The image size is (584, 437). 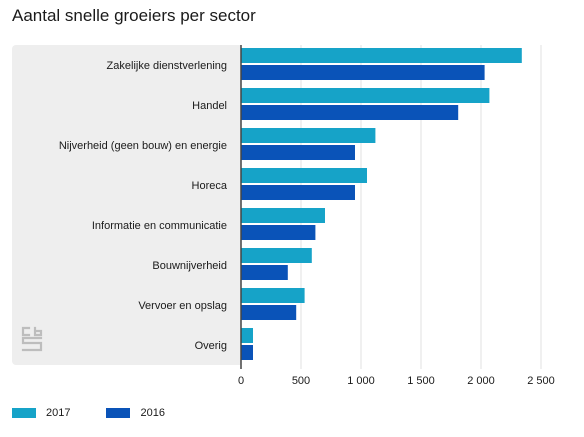 I want to click on legend-swatch-2017, so click(x=24, y=413).